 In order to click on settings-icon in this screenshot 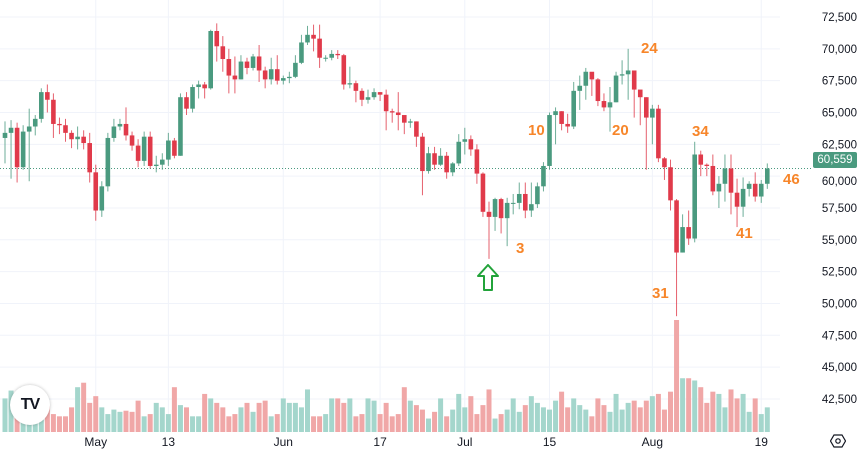, I will do `click(838, 441)`.